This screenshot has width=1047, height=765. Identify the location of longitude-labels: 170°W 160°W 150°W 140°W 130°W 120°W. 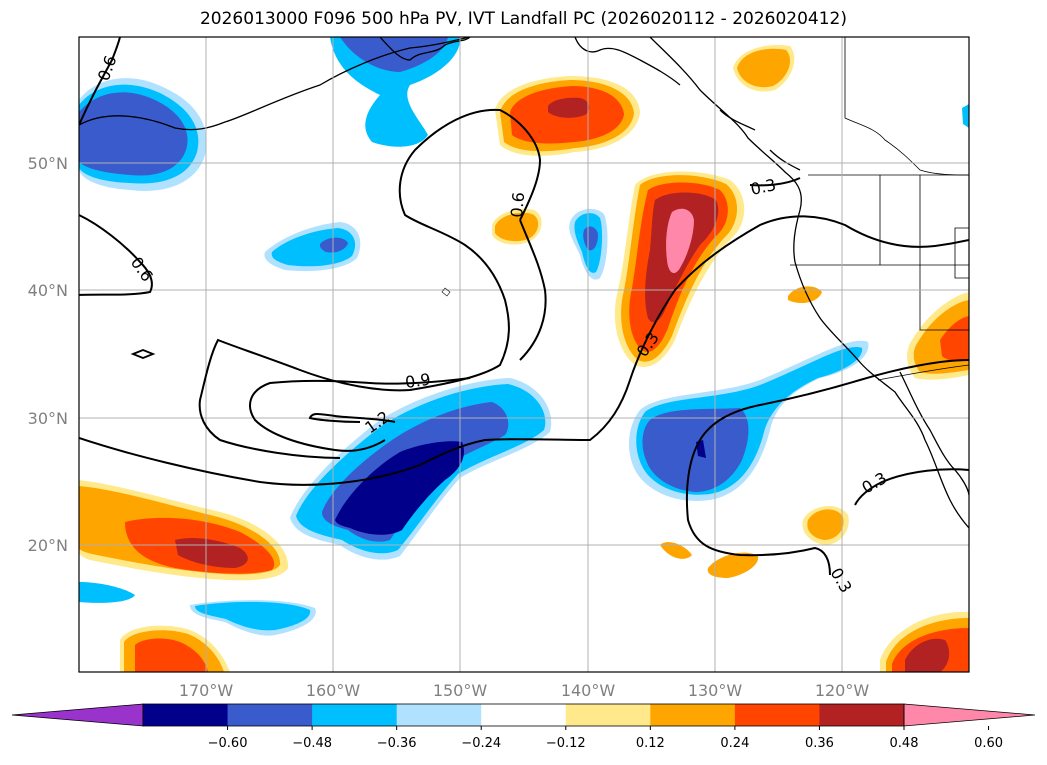
(524, 690).